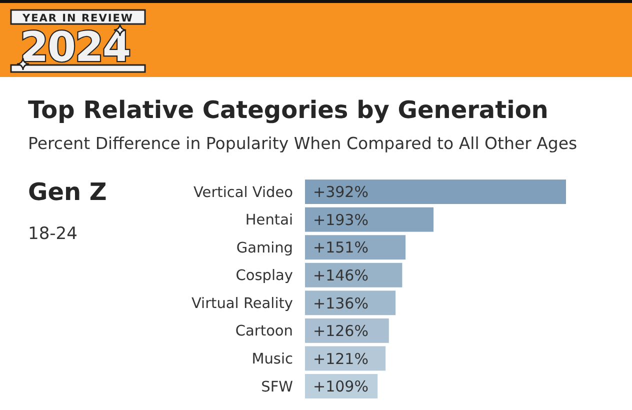  What do you see at coordinates (303, 143) in the screenshot?
I see `chart-subtitle: Percent Difference in Popularity When Compared to All Other Ages` at bounding box center [303, 143].